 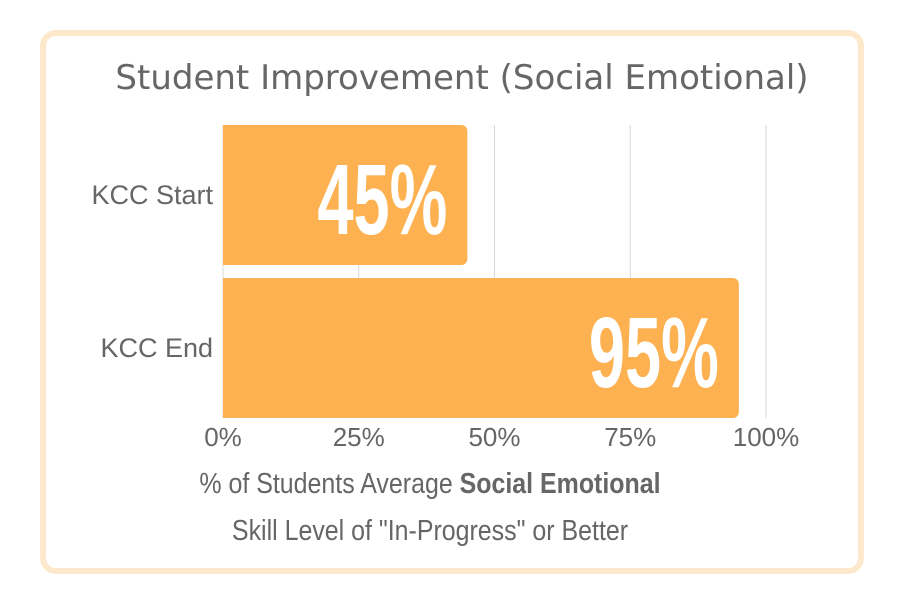 What do you see at coordinates (766, 437) in the screenshot?
I see `x-tick-label: 100%` at bounding box center [766, 437].